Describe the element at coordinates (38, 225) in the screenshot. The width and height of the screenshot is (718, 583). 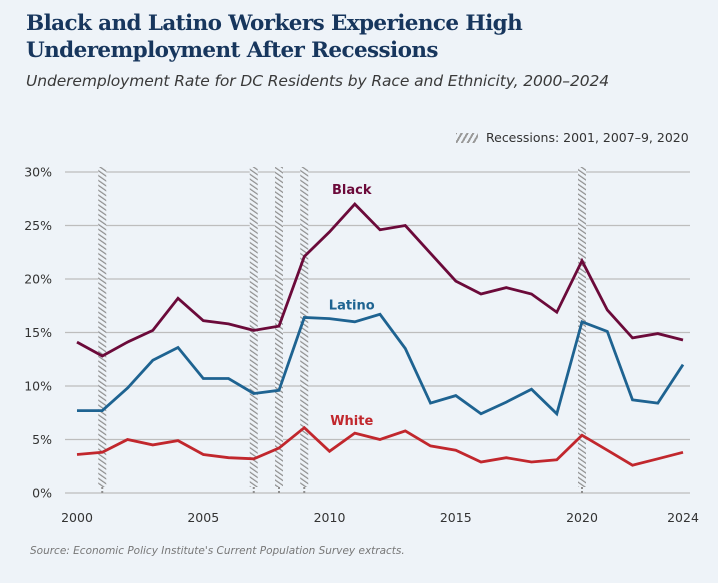
I see `y-tick-label: 25%` at that location.